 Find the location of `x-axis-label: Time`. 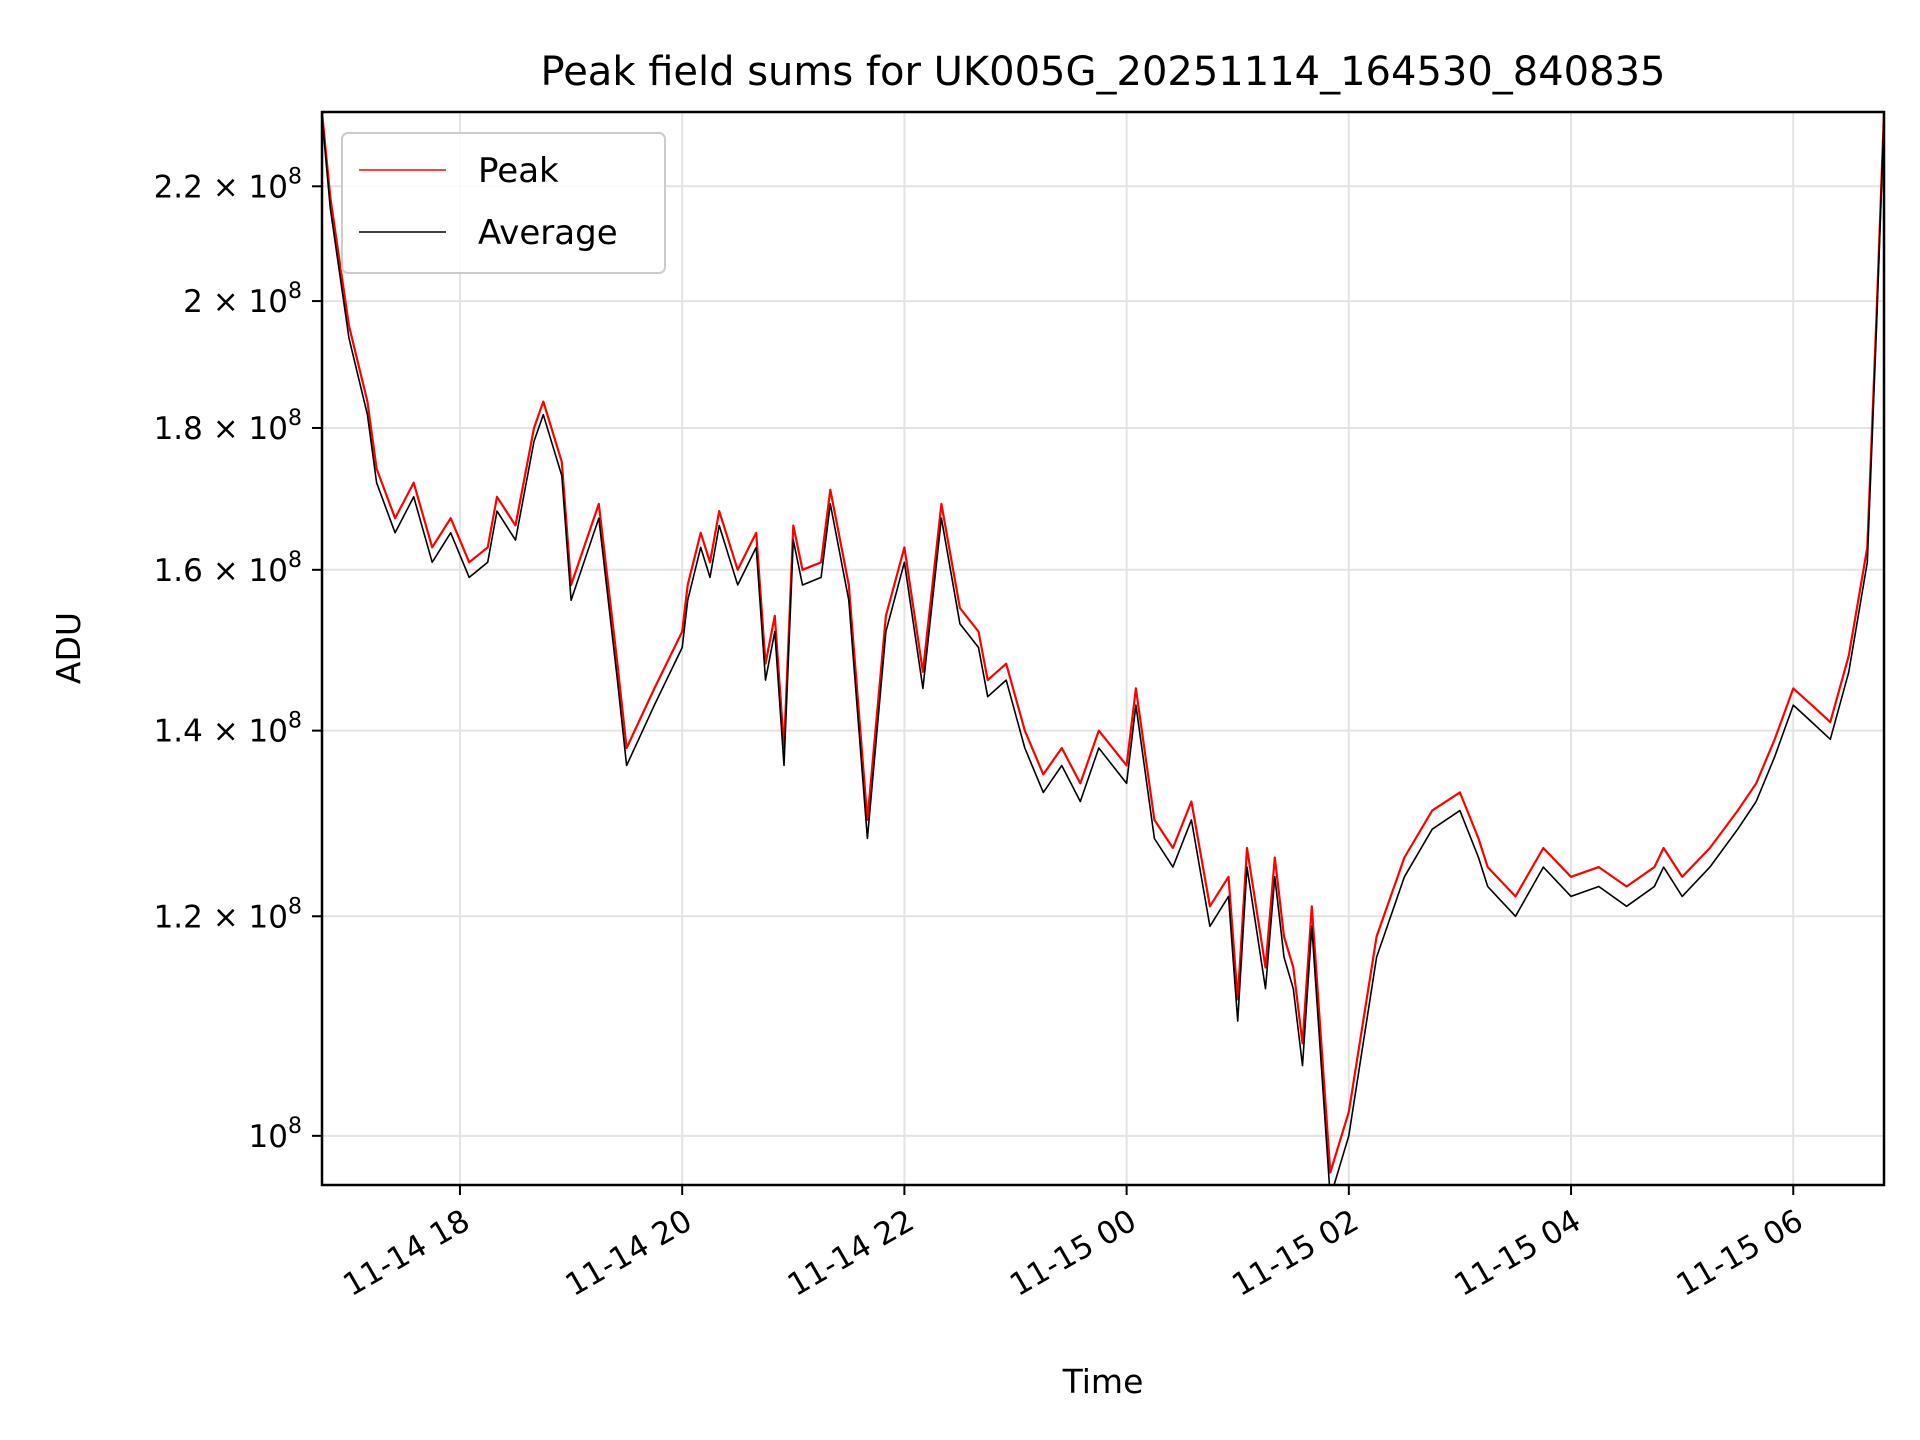

x-axis-label: Time is located at coordinates (1103, 1381).